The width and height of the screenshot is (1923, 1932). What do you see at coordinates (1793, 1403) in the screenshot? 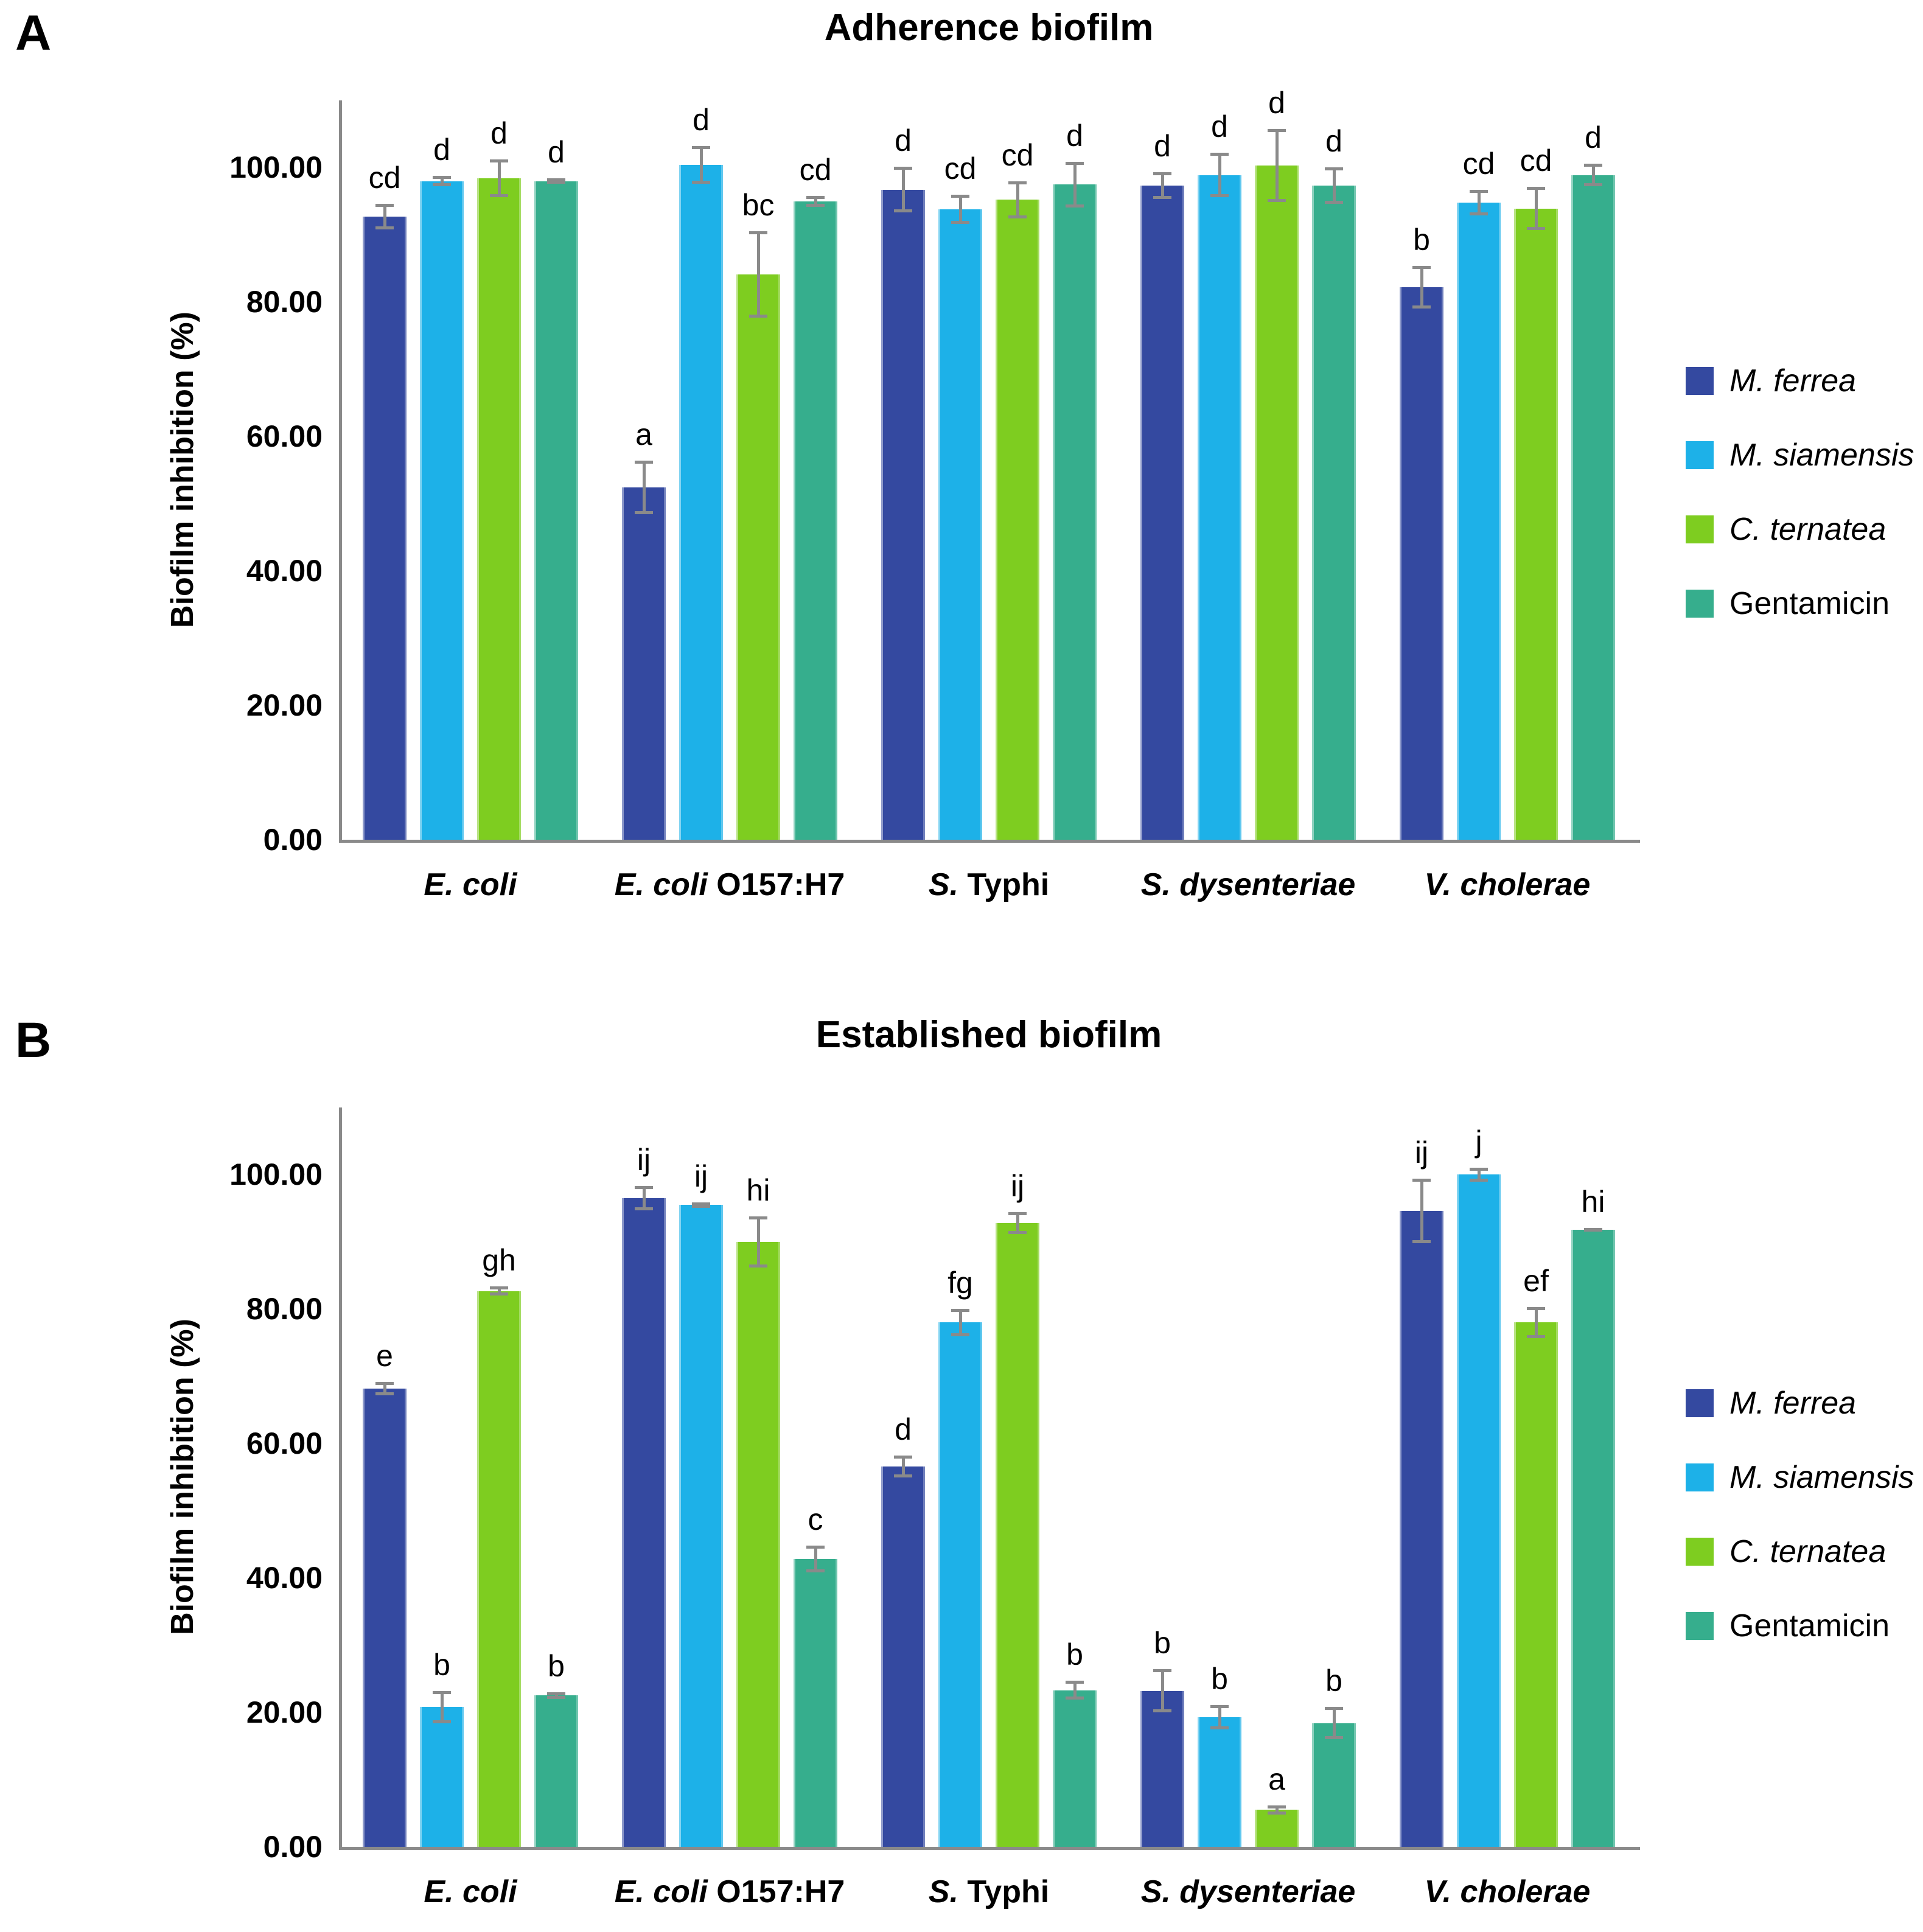
I see `legend-label: M. ferrea` at bounding box center [1793, 1403].